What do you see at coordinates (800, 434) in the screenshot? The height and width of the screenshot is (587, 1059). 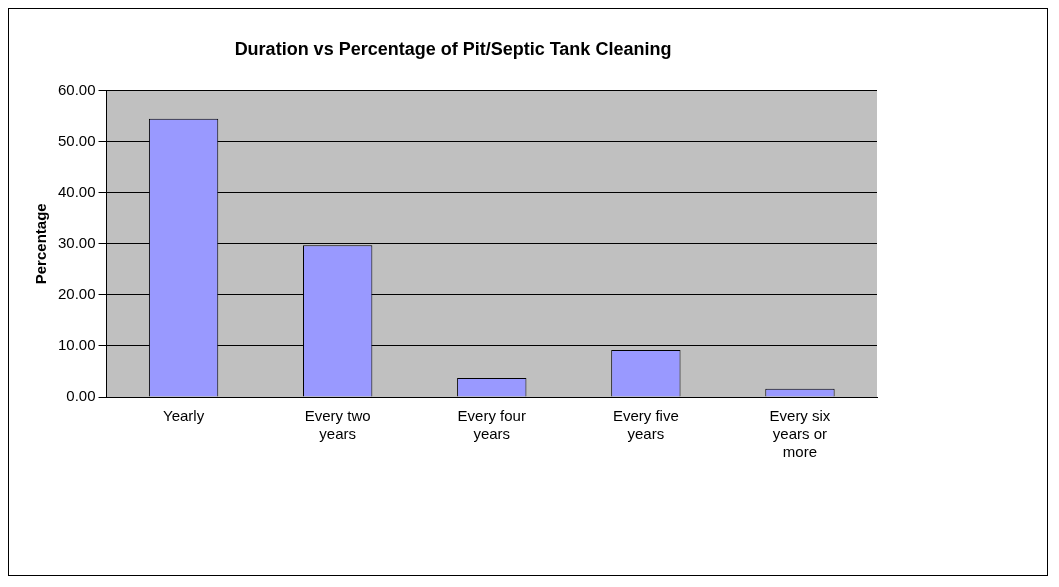 I see `x-tick-label: Every six years or more` at bounding box center [800, 434].